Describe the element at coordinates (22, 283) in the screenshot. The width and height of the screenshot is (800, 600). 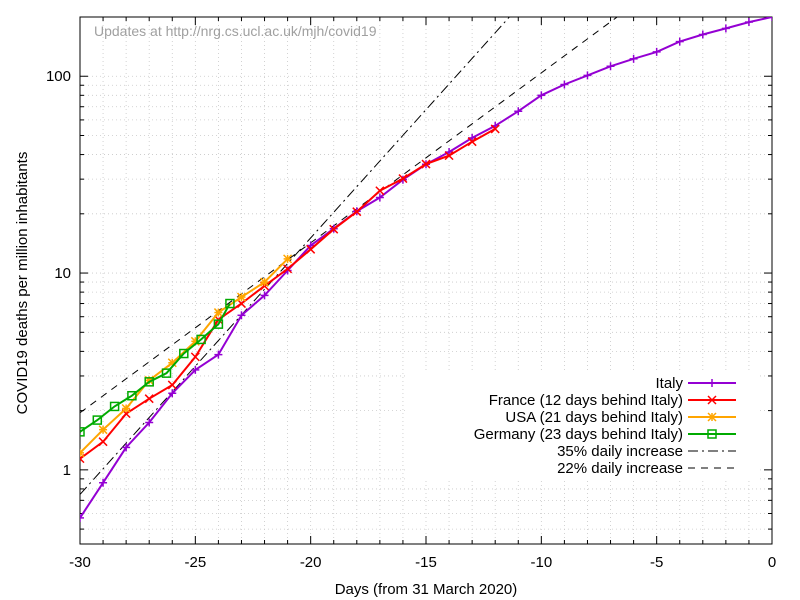
I see `y-axis-label: COVID19 deaths per million inhabitants` at that location.